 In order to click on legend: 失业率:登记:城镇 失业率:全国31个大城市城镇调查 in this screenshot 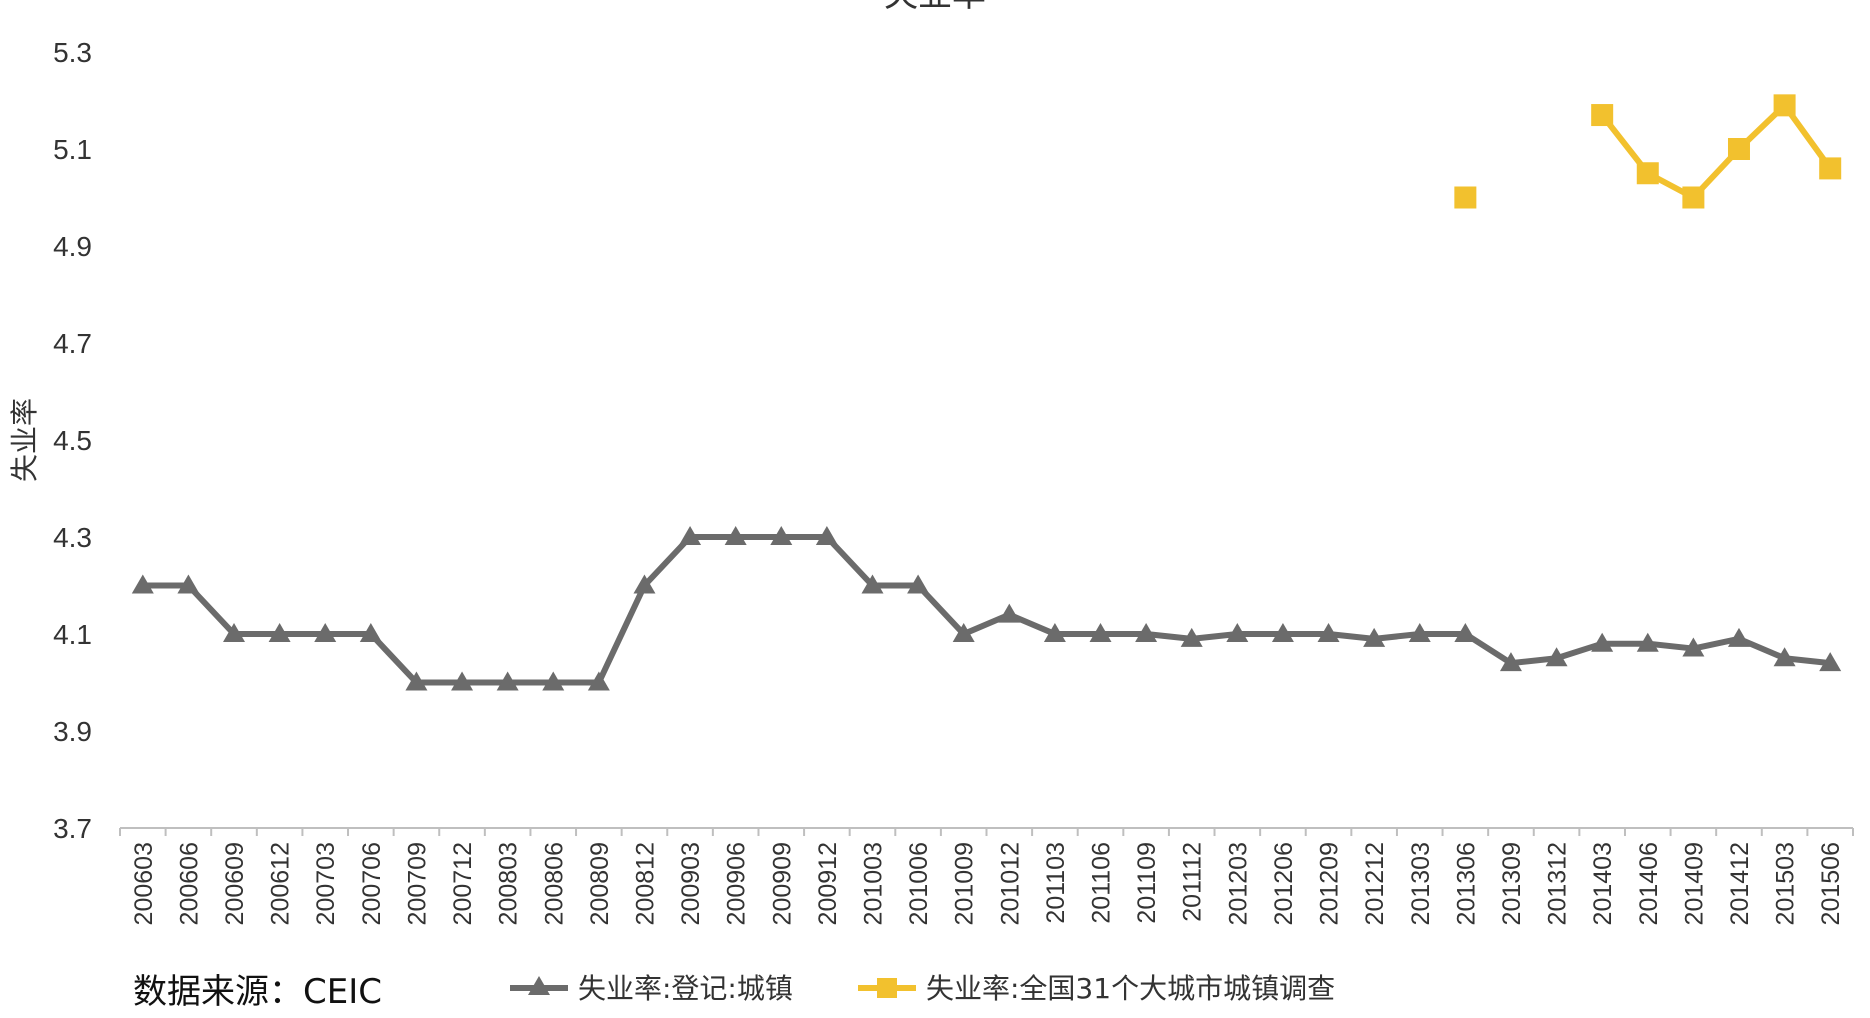, I will do `click(922, 988)`.